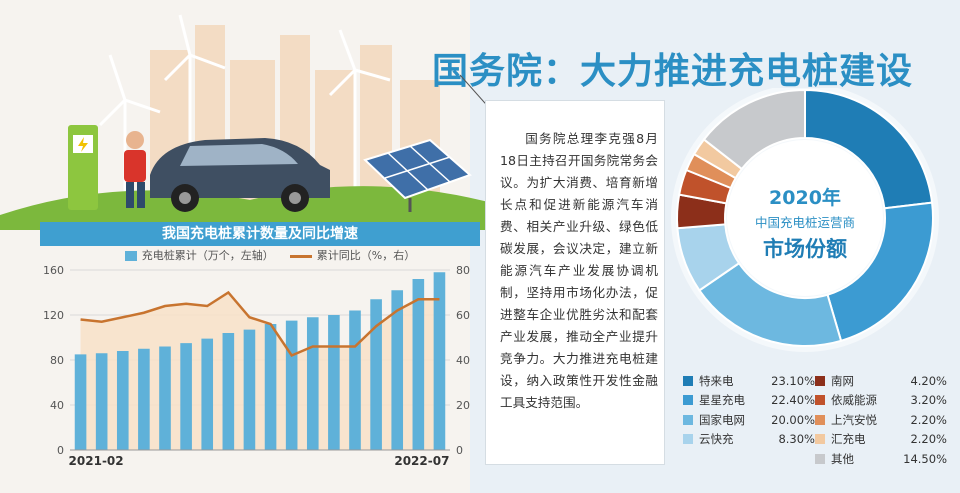 The width and height of the screenshot is (960, 493). Describe the element at coordinates (848, 439) in the screenshot. I see `pie-legend-name: 汇充电` at that location.